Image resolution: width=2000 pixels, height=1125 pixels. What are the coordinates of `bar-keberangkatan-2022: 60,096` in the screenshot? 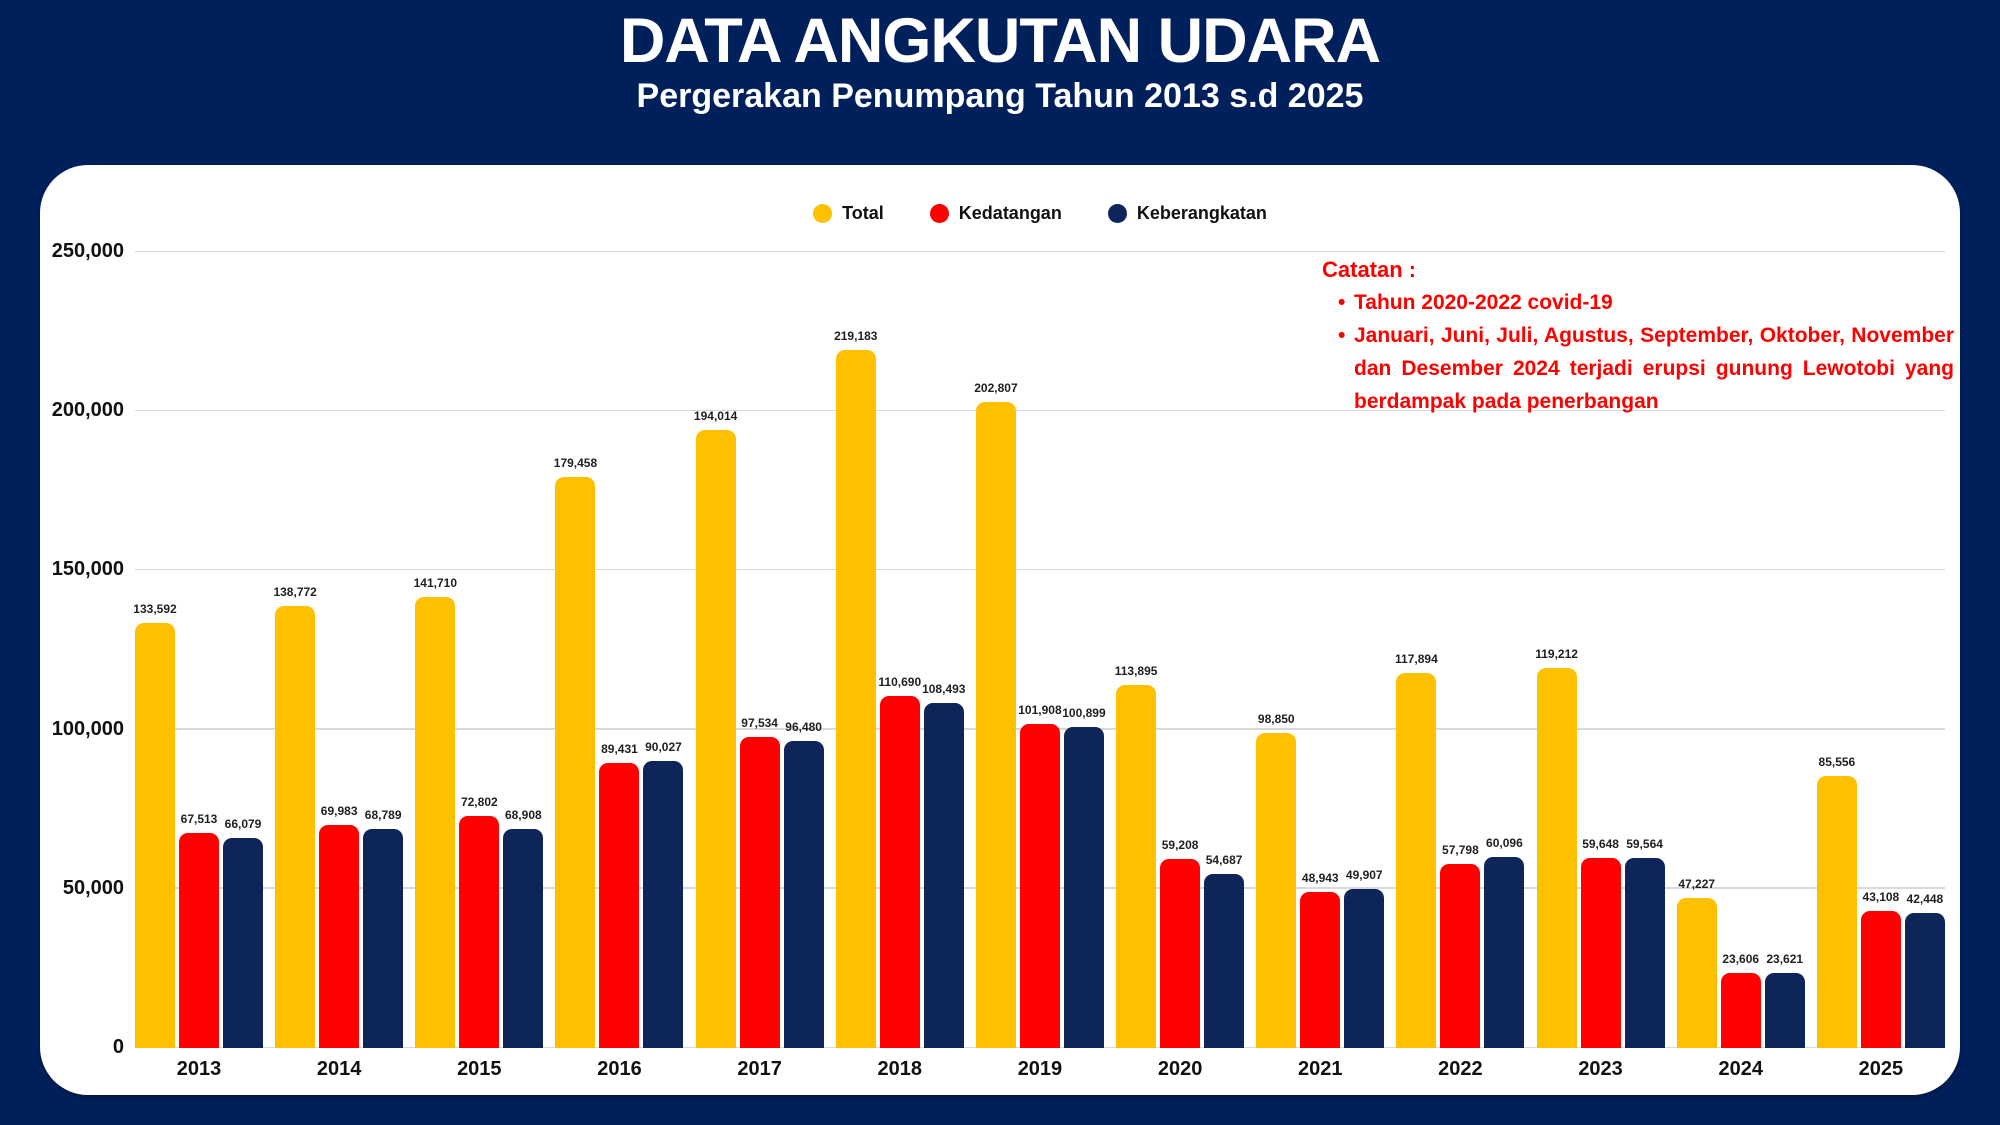 It's located at (1504, 942).